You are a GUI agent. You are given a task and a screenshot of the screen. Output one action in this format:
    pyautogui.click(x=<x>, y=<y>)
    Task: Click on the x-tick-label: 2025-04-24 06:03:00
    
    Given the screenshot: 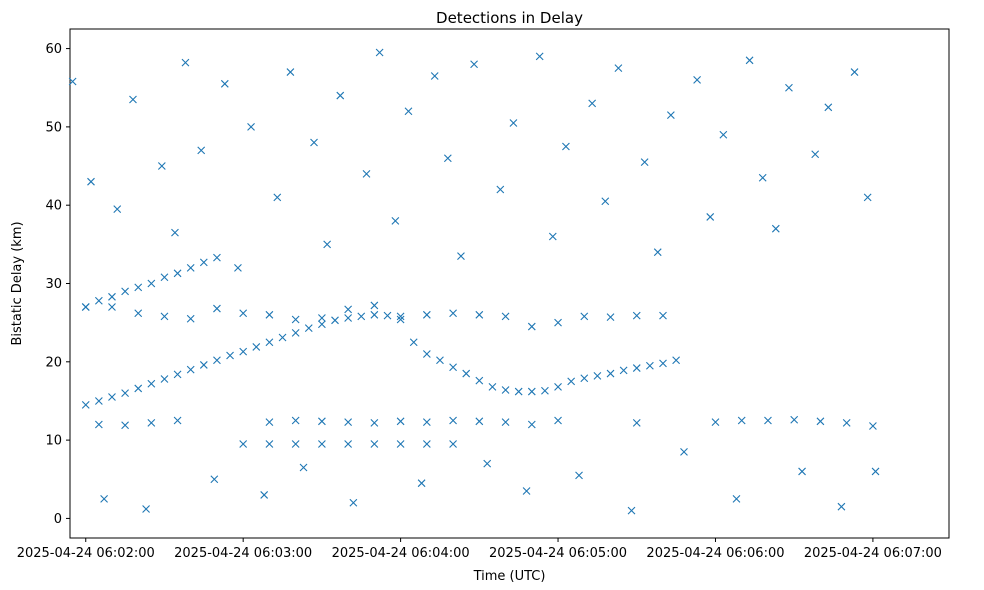 What is the action you would take?
    pyautogui.click(x=243, y=553)
    